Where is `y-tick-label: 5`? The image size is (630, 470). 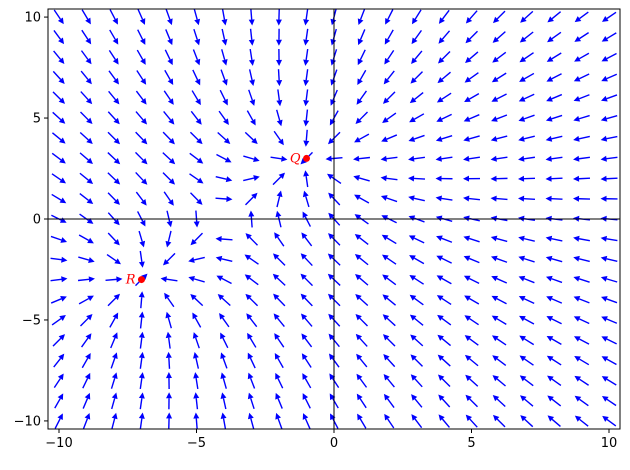
y-tick-label: 5 is located at coordinates (37, 119).